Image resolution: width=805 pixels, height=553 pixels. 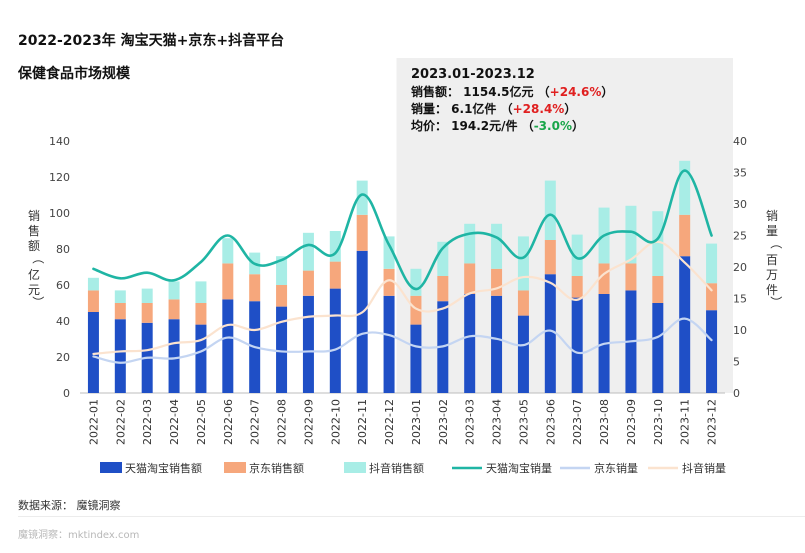 What do you see at coordinates (776, 243) in the screenshot?
I see `y-right-axis-title-char: （` at bounding box center [776, 243].